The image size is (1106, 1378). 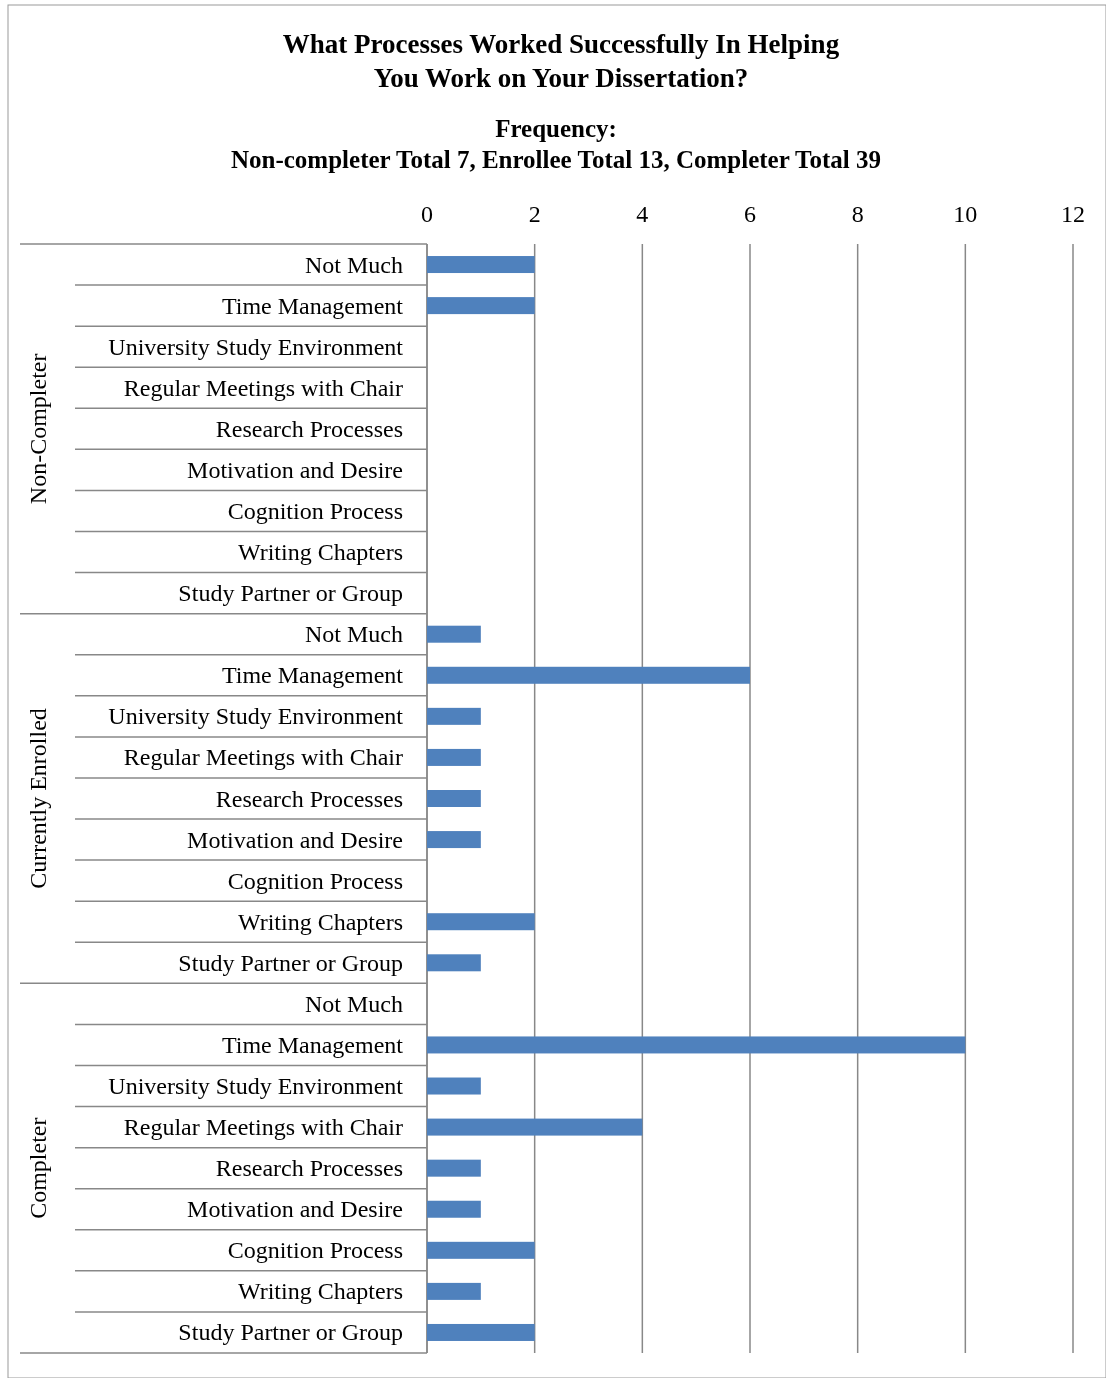 What do you see at coordinates (965, 214) in the screenshot?
I see `x-tick-label: 10` at bounding box center [965, 214].